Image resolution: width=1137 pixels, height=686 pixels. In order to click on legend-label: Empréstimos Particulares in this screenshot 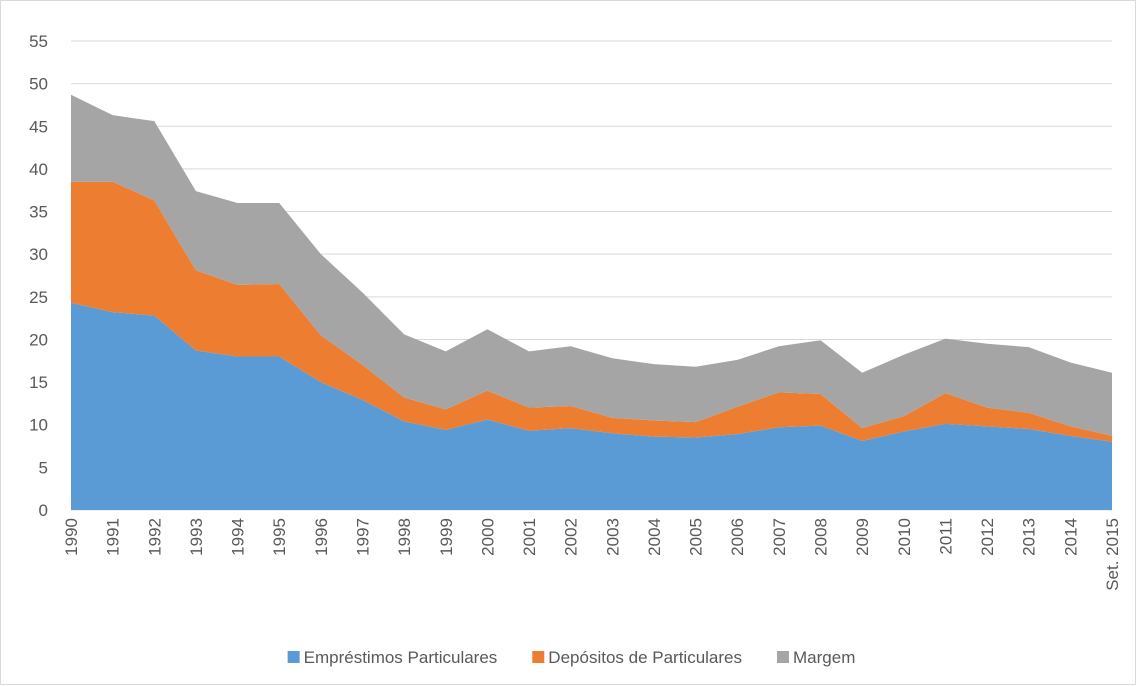, I will do `click(401, 657)`.